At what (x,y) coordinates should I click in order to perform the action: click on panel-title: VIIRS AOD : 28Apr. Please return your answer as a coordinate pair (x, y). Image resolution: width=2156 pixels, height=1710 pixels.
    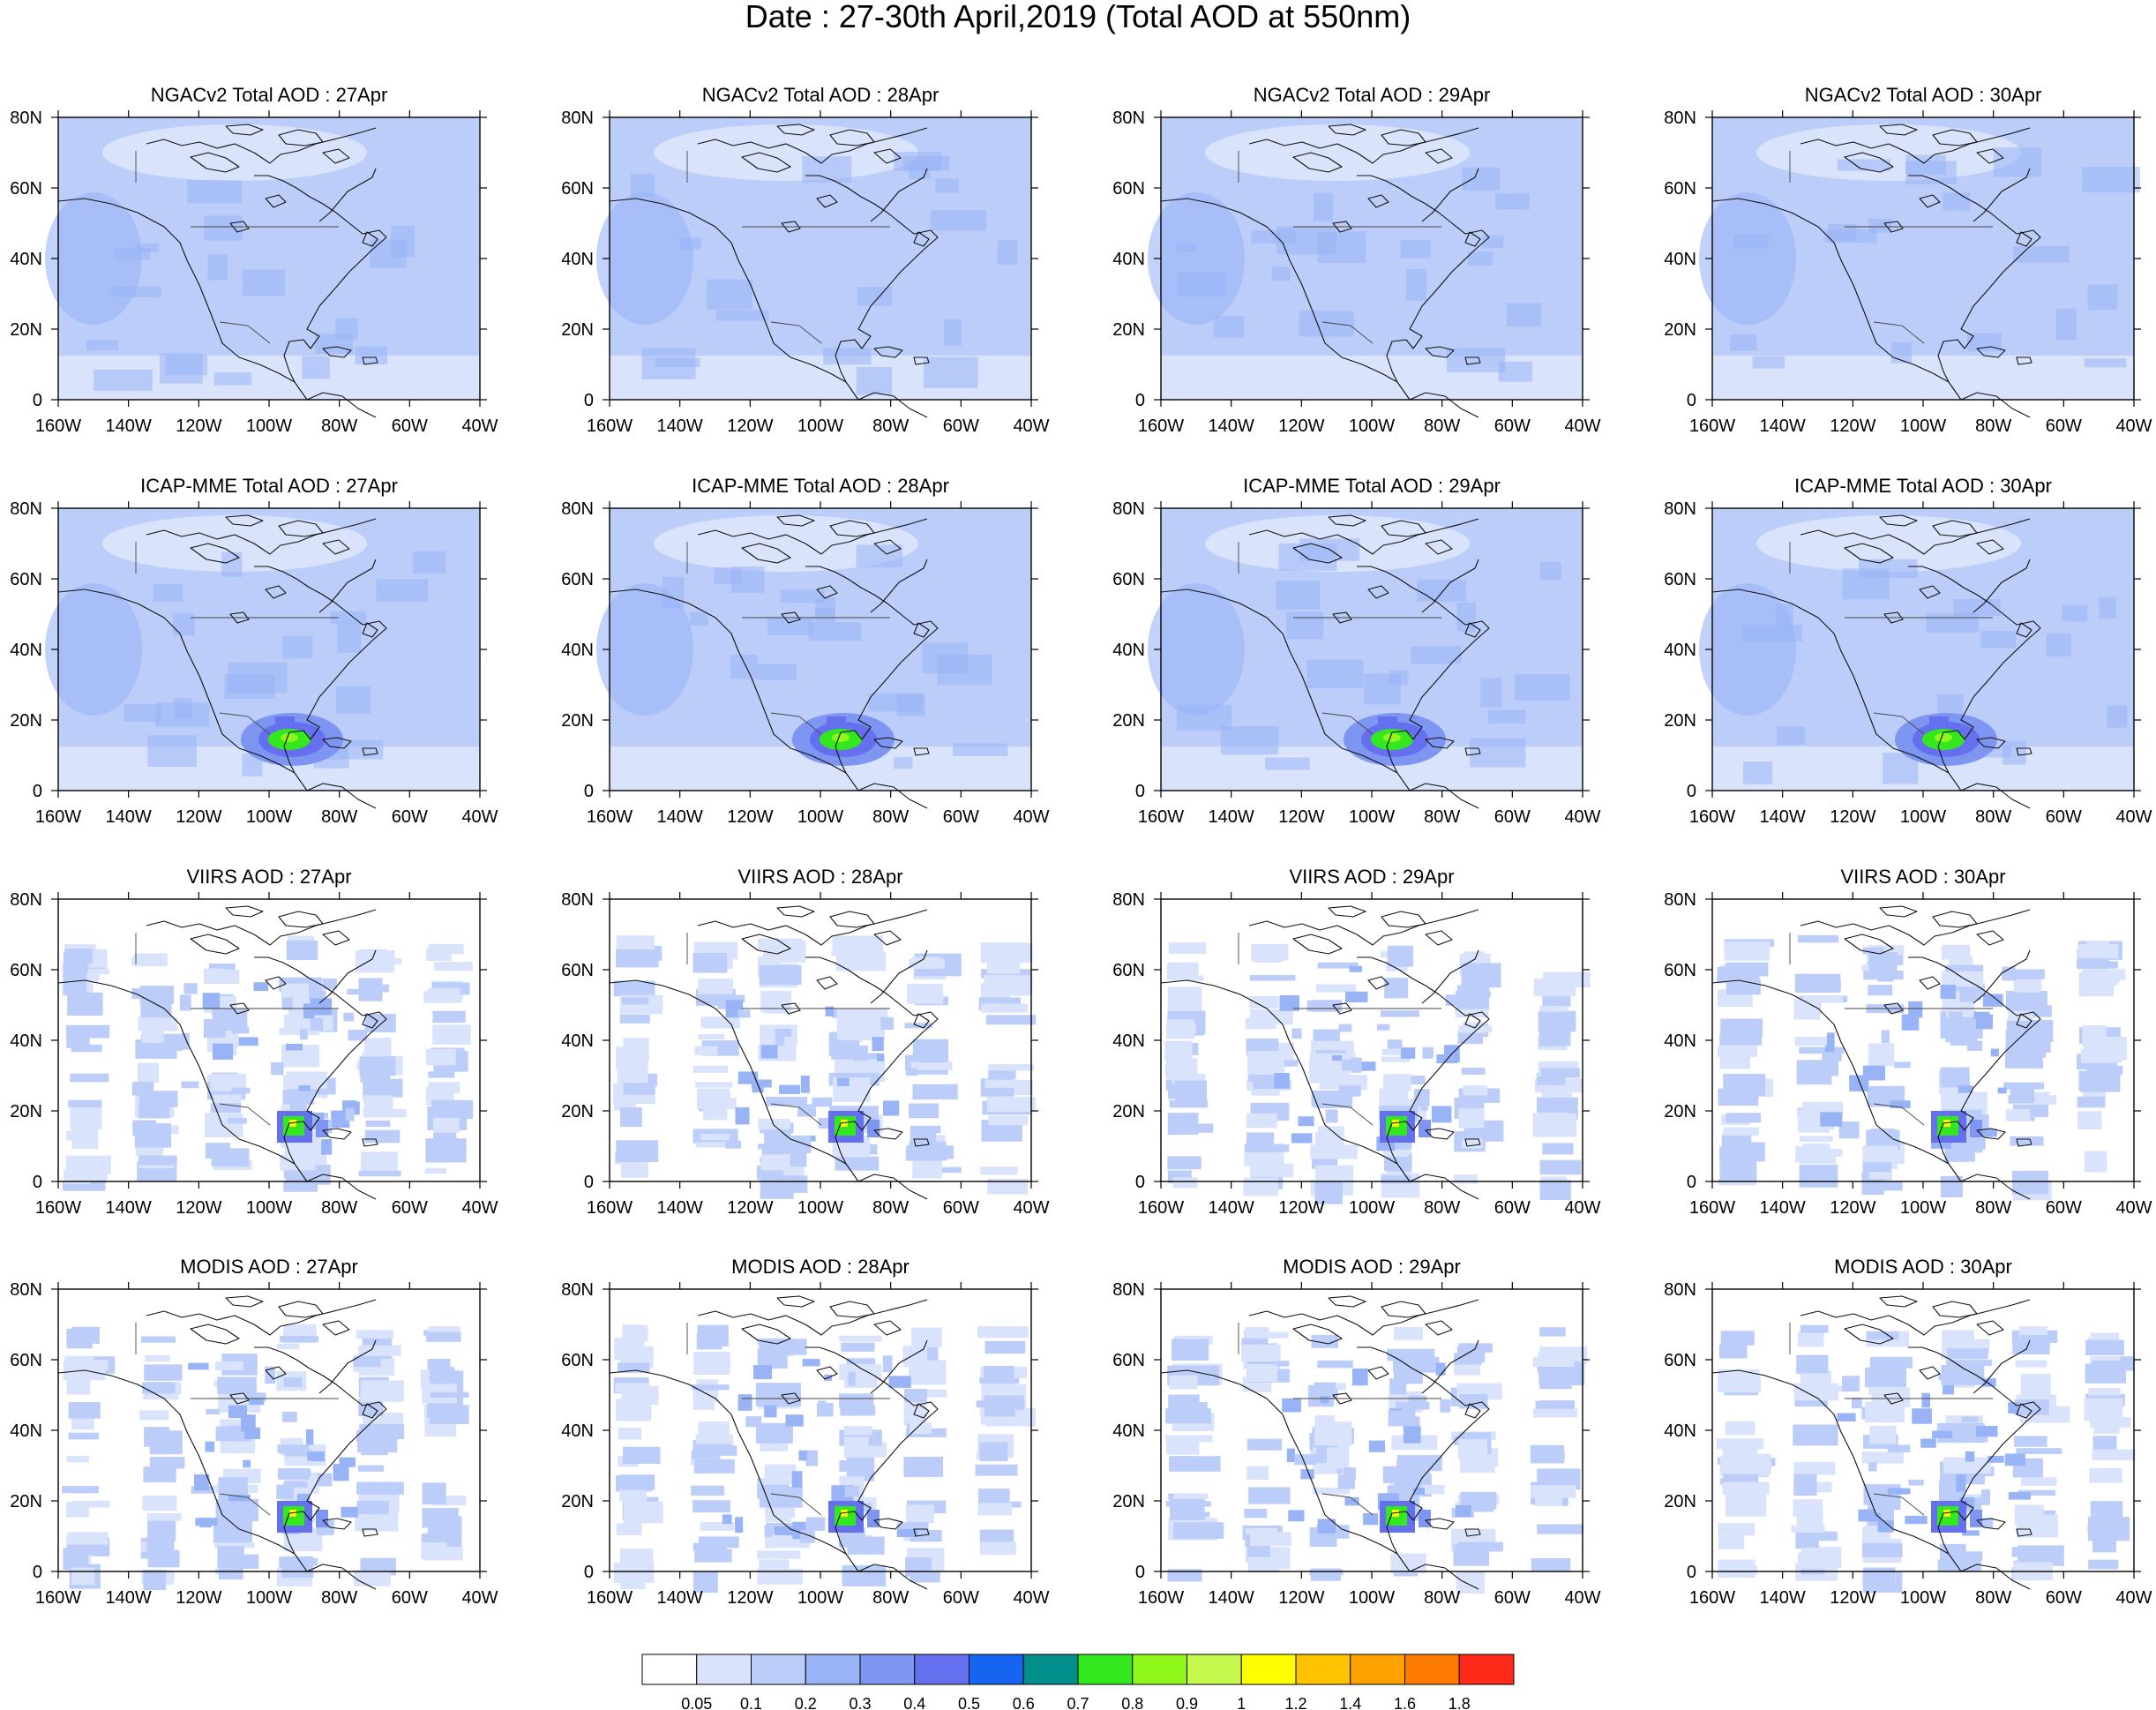
    Looking at the image, I should click on (820, 877).